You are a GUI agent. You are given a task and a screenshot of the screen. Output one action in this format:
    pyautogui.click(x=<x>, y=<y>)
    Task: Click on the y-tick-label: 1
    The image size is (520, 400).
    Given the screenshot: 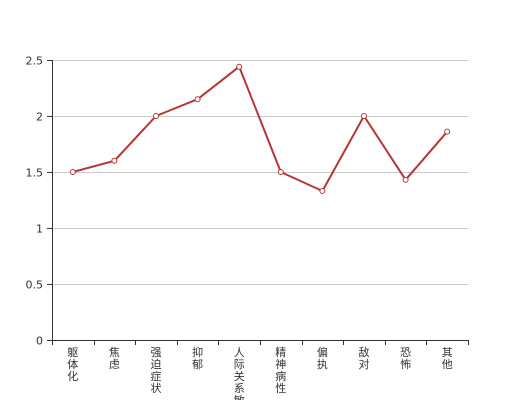 What is the action you would take?
    pyautogui.click(x=39, y=229)
    